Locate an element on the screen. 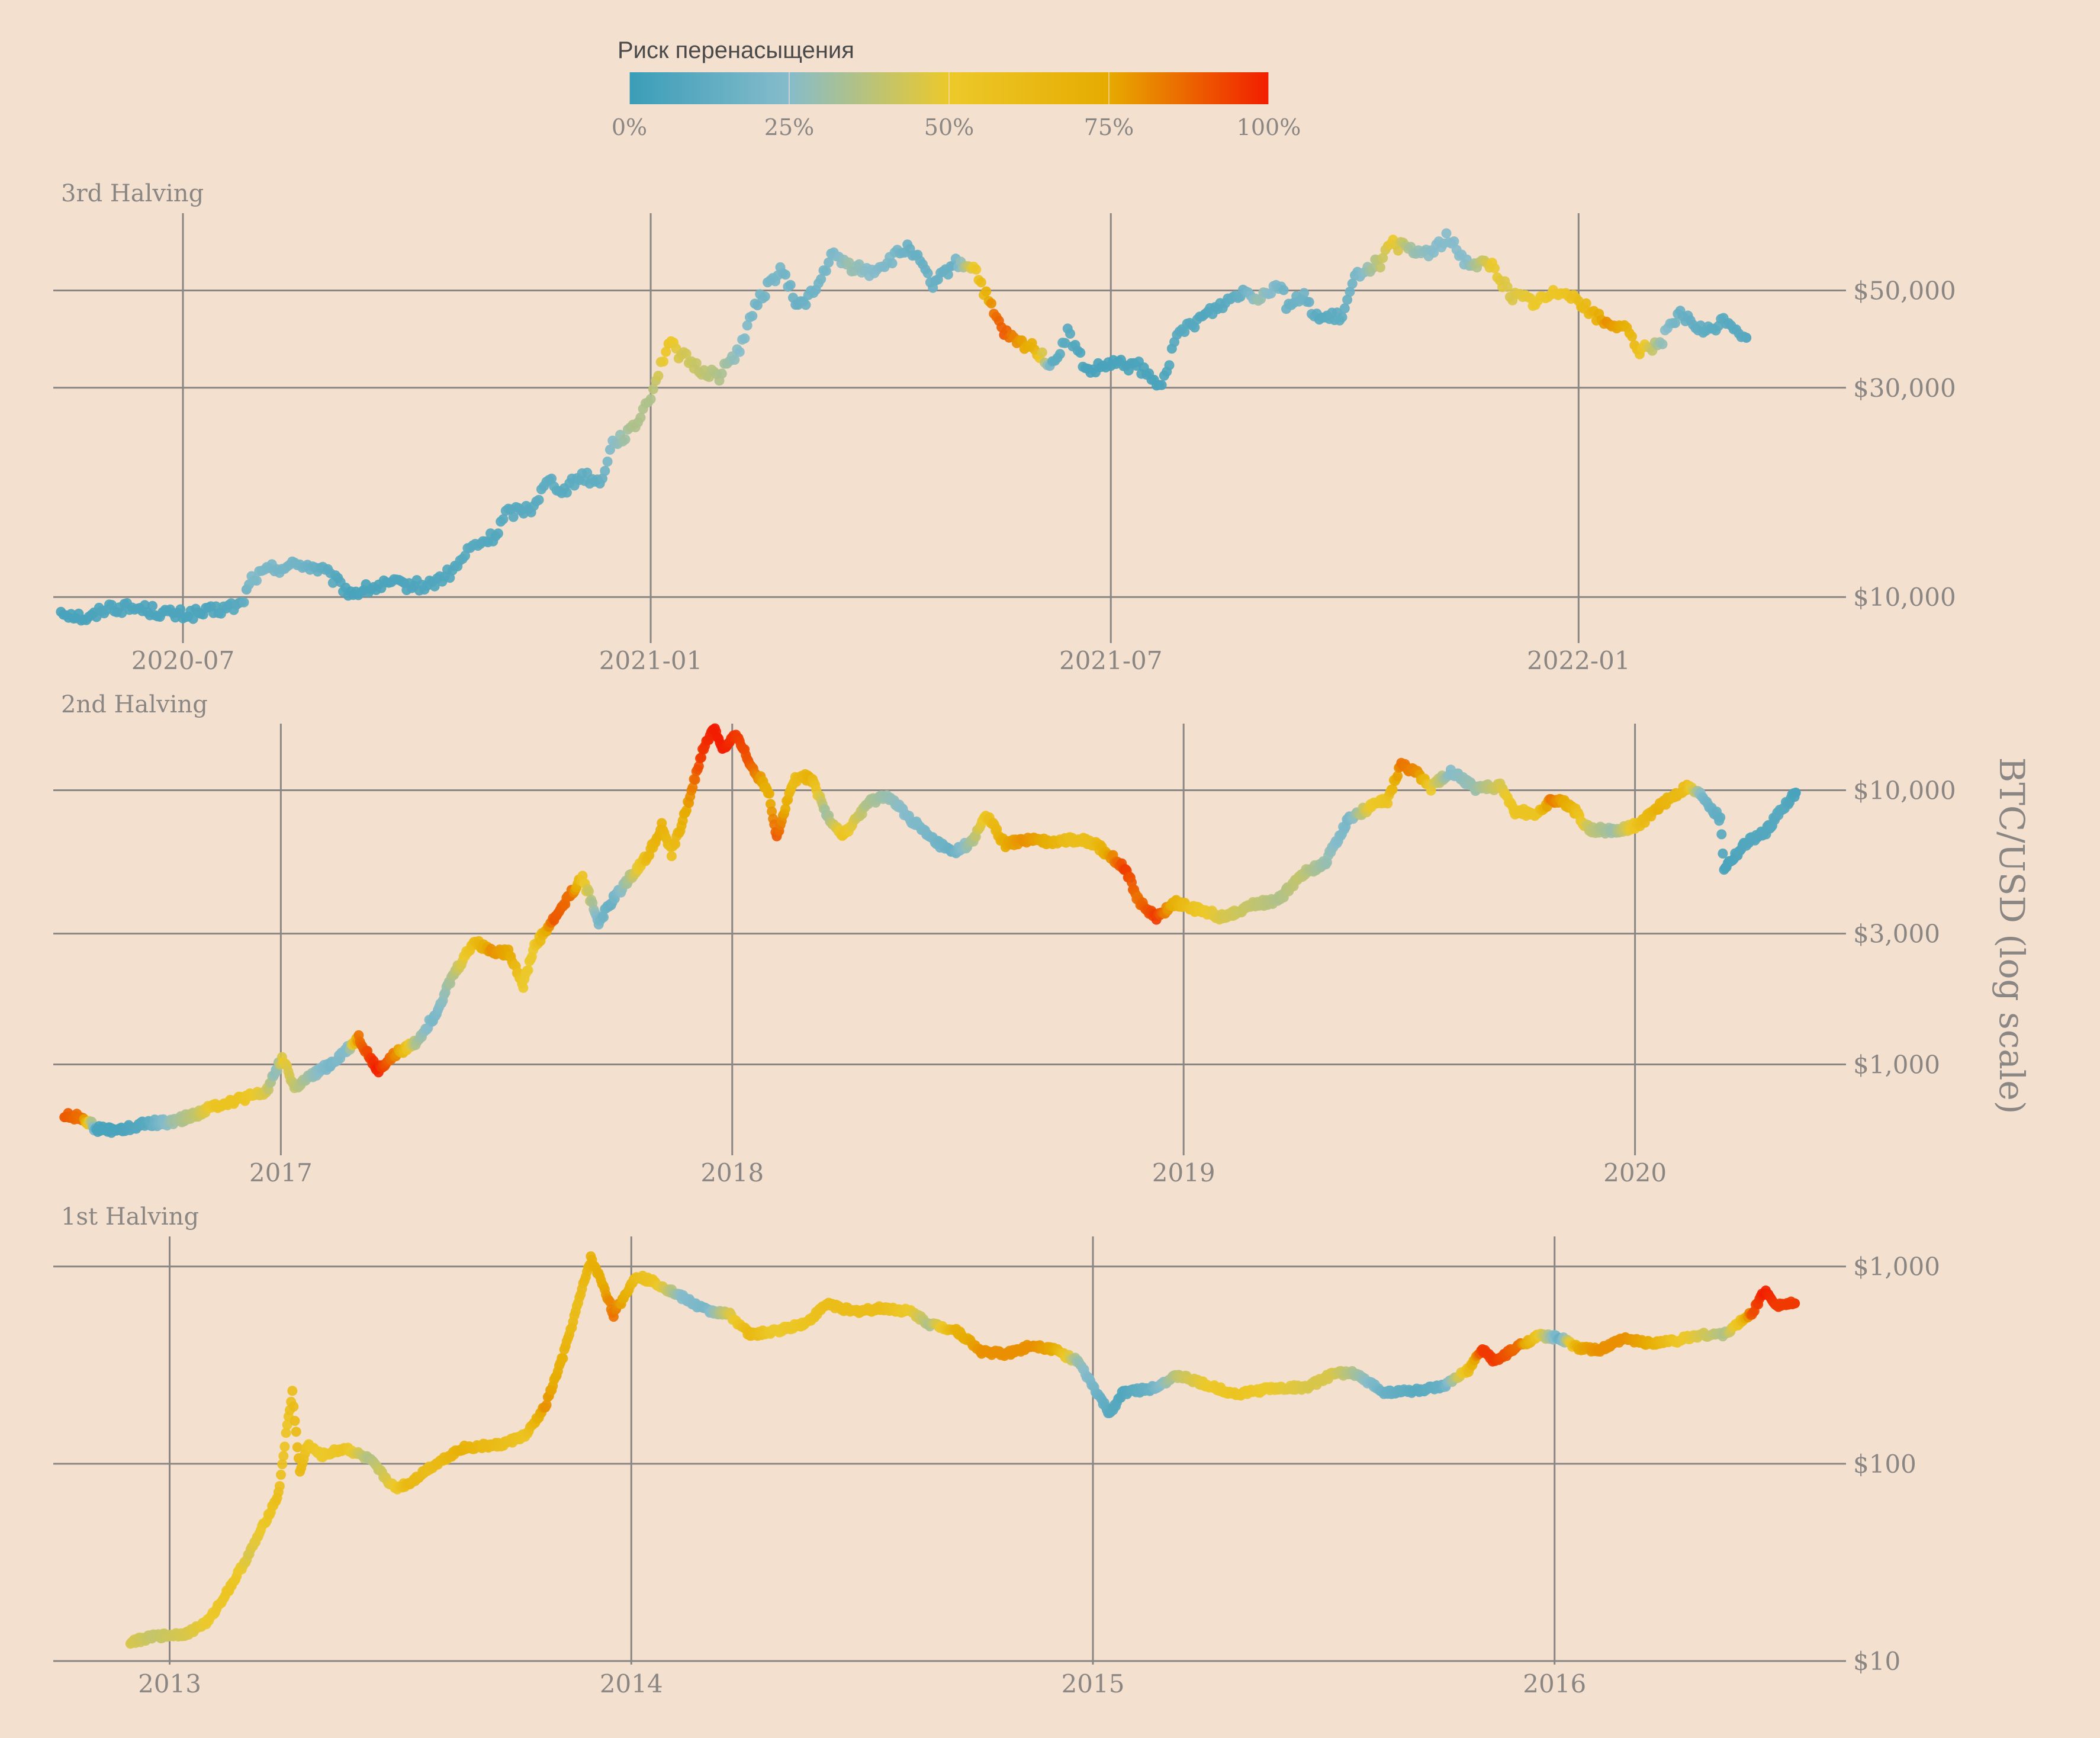 Image resolution: width=2100 pixels, height=1738 pixels. colorbar-tick-label: 100% is located at coordinates (1269, 127).